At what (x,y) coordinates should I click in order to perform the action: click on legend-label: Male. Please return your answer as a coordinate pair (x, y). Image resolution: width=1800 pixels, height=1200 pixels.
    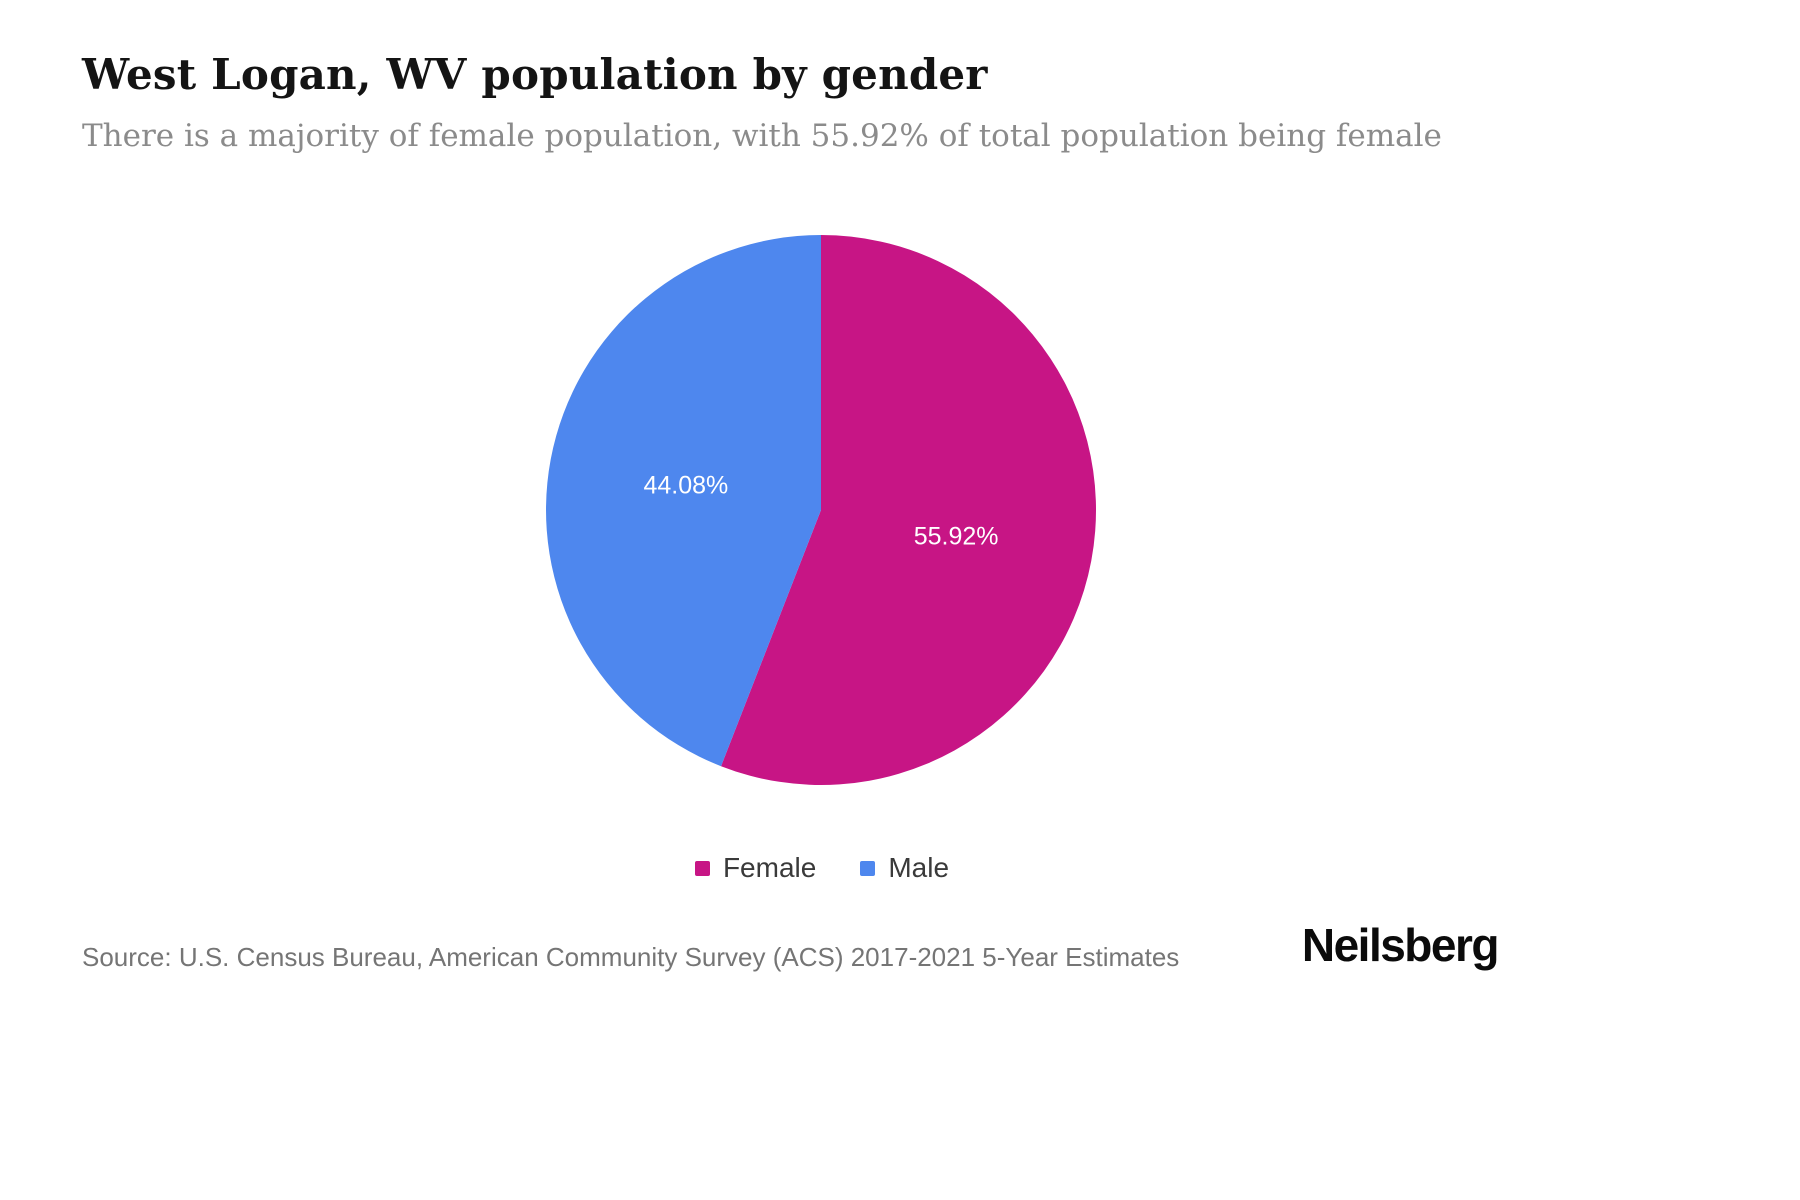
    Looking at the image, I should click on (919, 867).